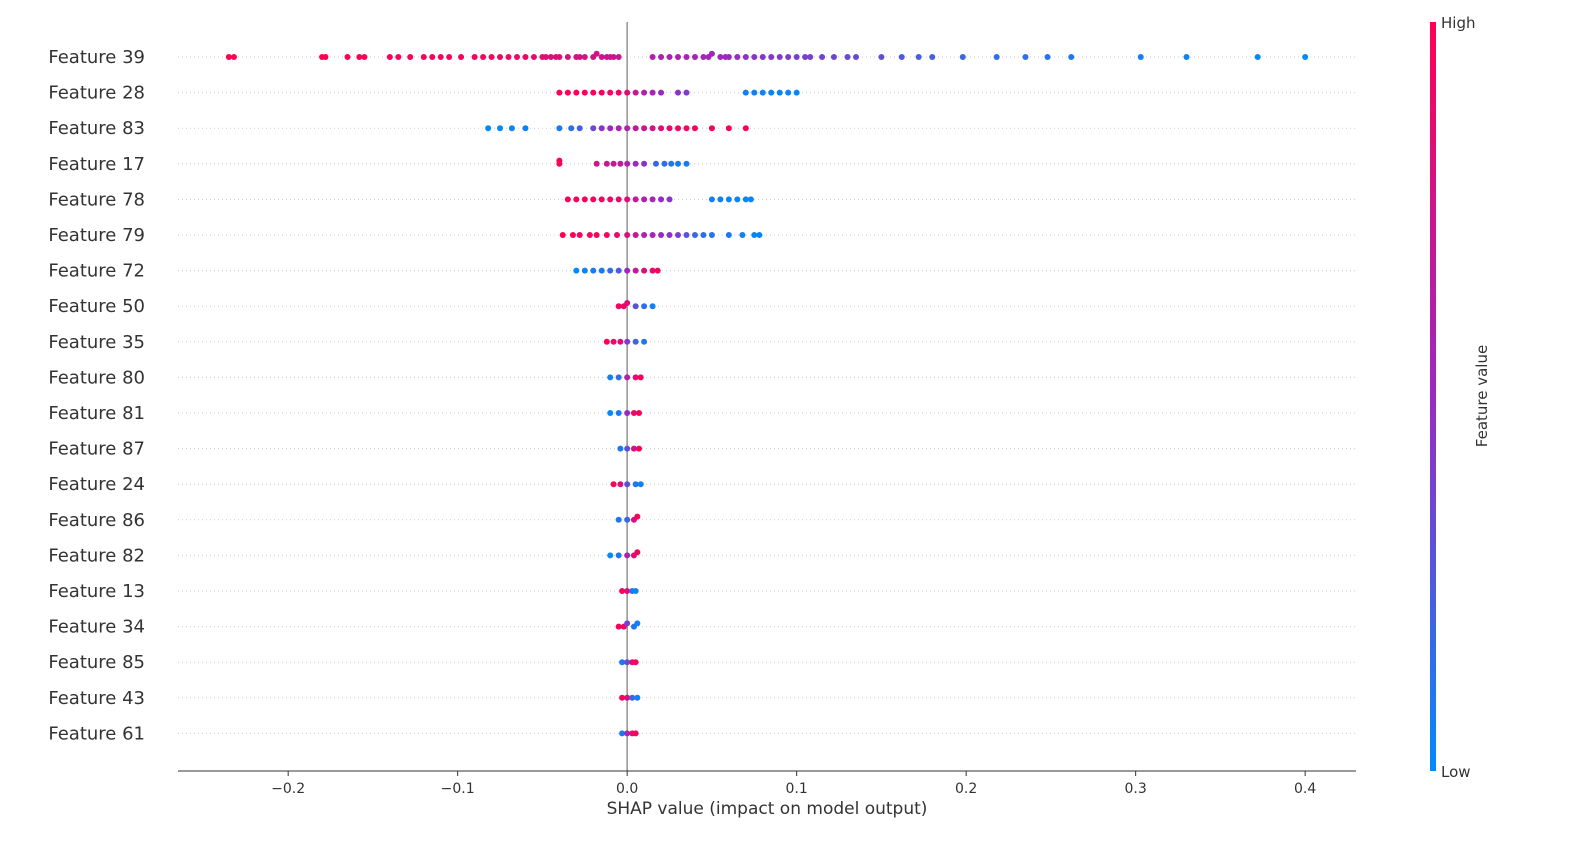 This screenshot has width=1584, height=849. What do you see at coordinates (96, 520) in the screenshot?
I see `feature-label: Feature 86` at bounding box center [96, 520].